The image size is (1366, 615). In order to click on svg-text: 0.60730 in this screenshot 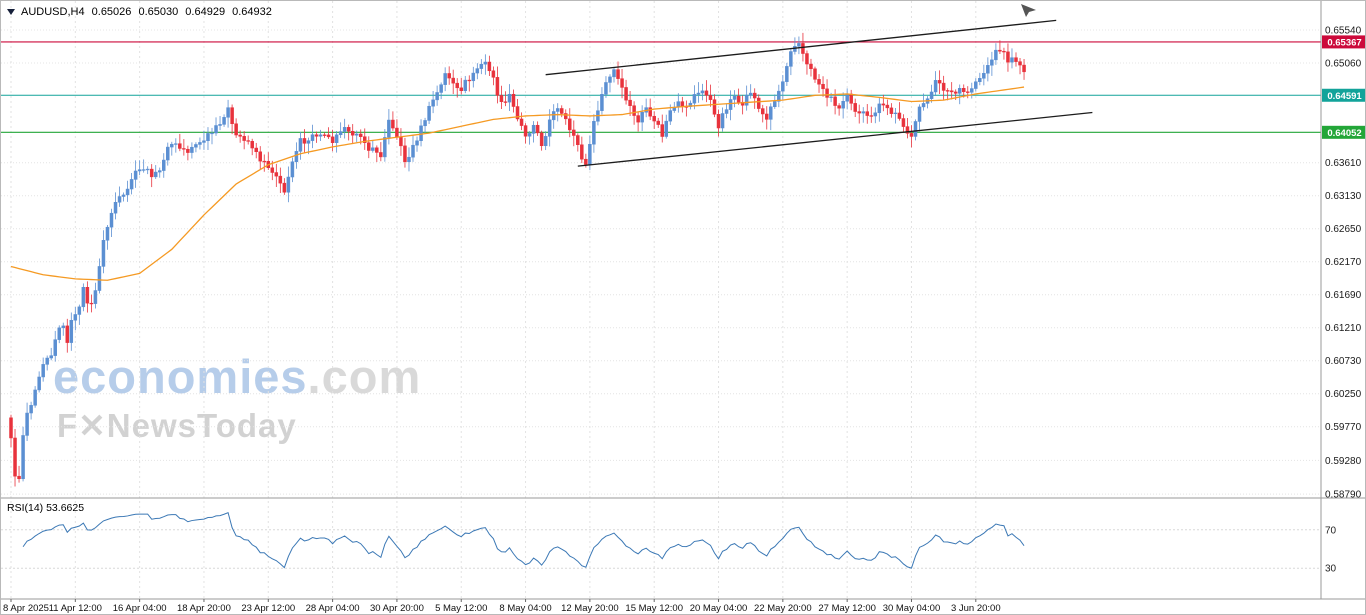, I will do `click(1343, 361)`.